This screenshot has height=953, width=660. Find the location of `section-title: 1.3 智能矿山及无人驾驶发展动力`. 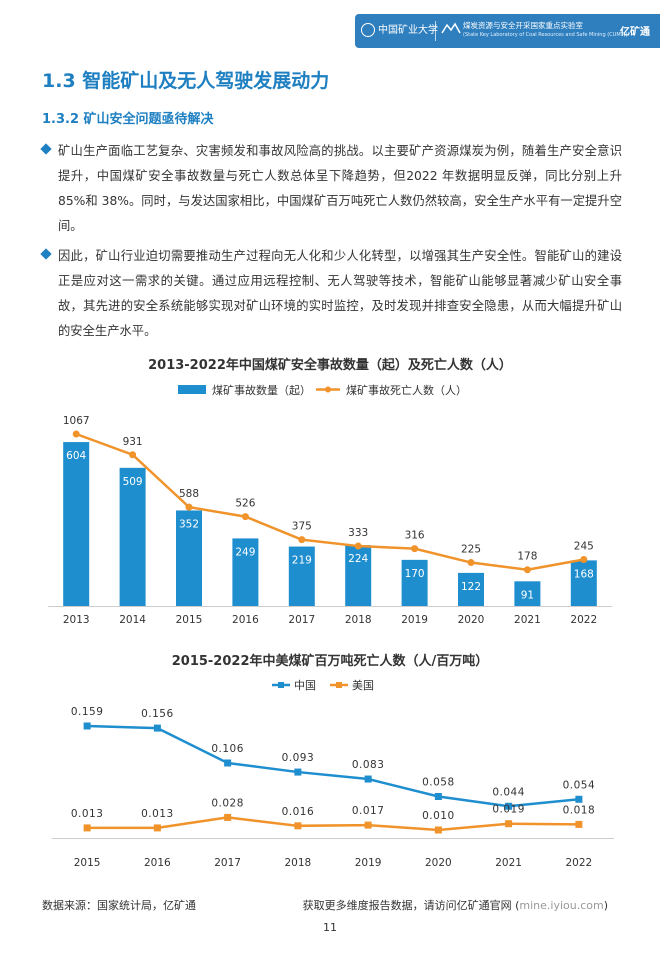

section-title: 1.3 智能矿山及无人驾驶发展动力 is located at coordinates (186, 81).